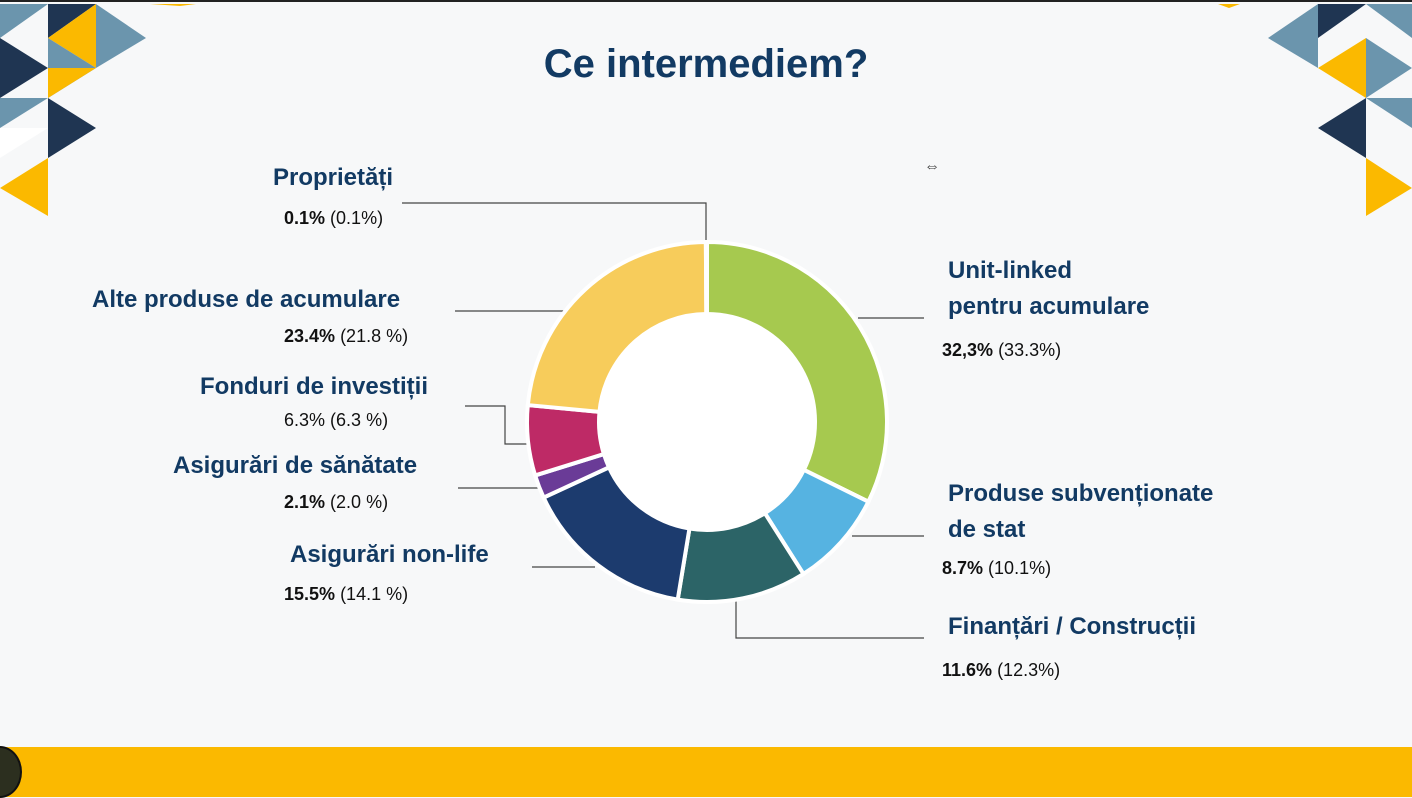 This screenshot has height=798, width=1412. Describe the element at coordinates (295, 465) in the screenshot. I see `label-sanatate: Asigurări de sănătate` at that location.